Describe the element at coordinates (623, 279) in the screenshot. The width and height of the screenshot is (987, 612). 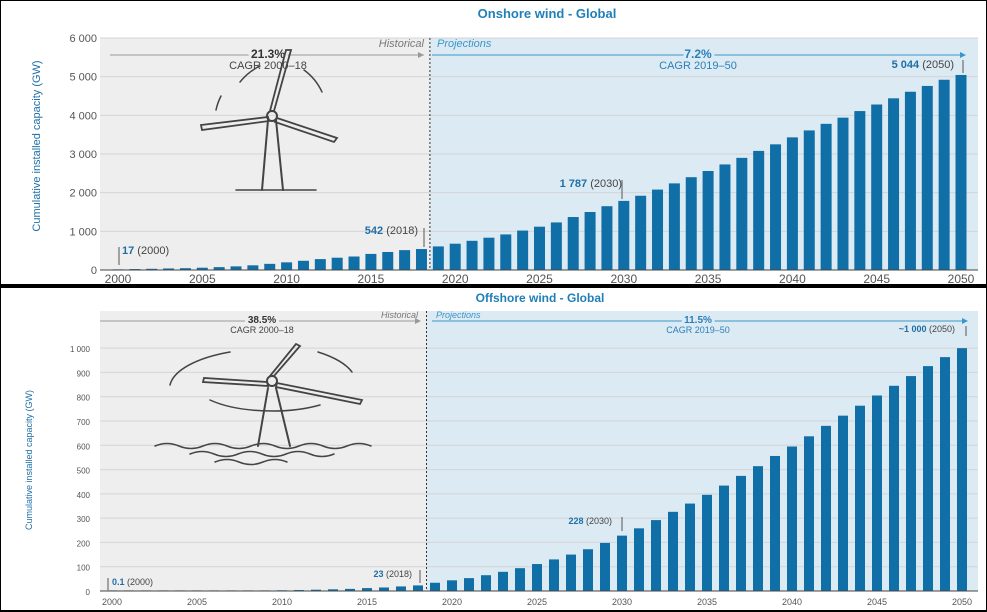
I see `x-tick-label: 2030` at that location.